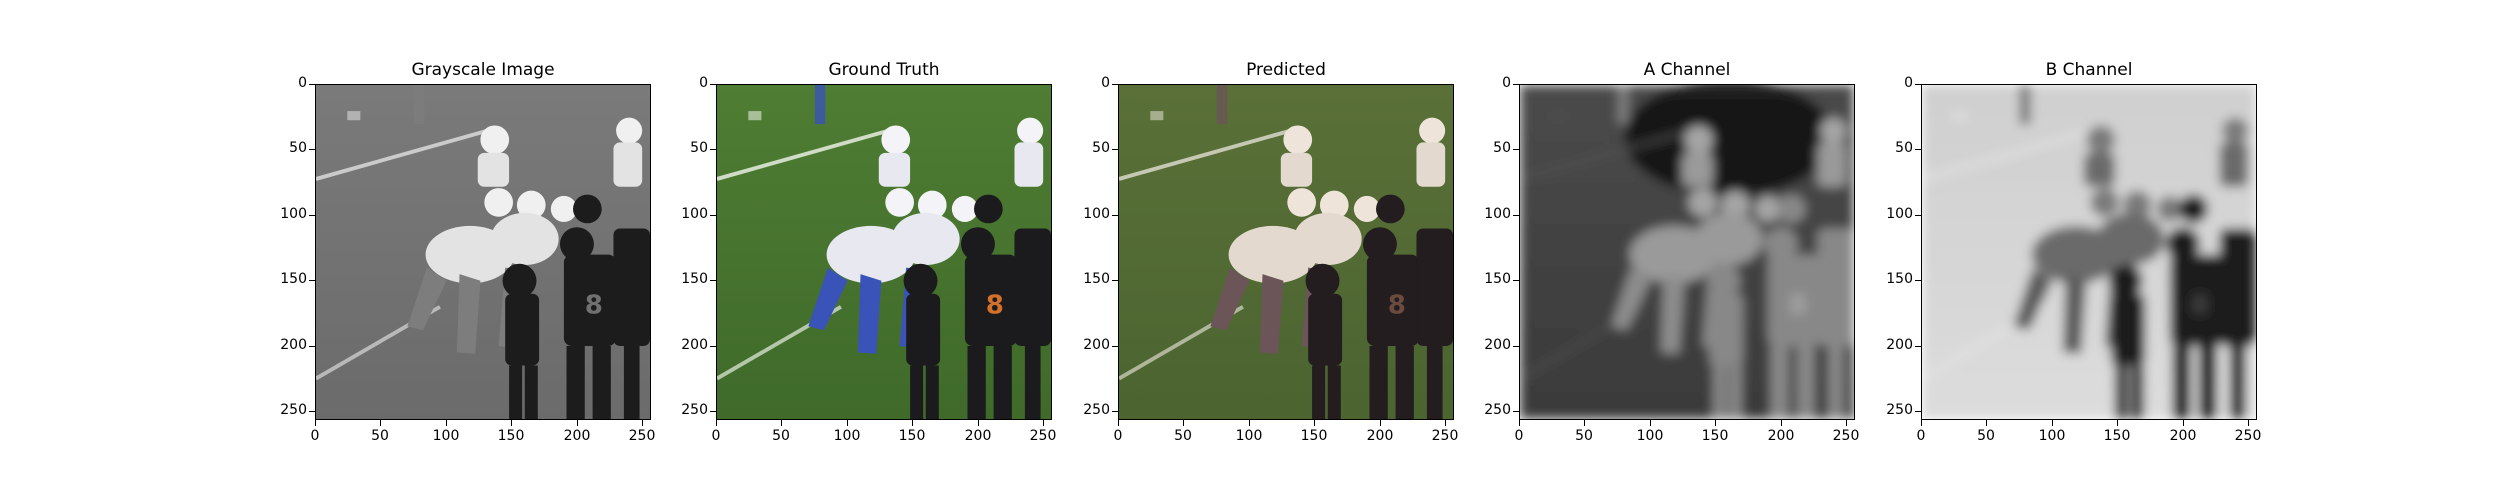 The height and width of the screenshot is (500, 2500). What do you see at coordinates (483, 70) in the screenshot?
I see `panel-title: Grayscale Image` at bounding box center [483, 70].